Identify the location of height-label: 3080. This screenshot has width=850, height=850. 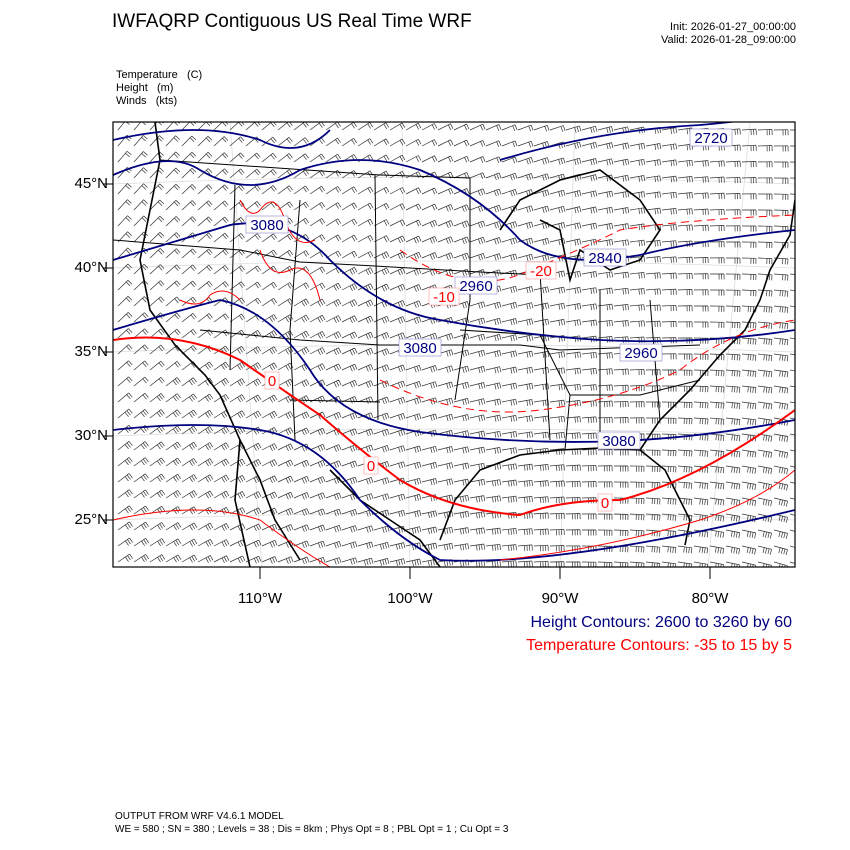
(419, 348).